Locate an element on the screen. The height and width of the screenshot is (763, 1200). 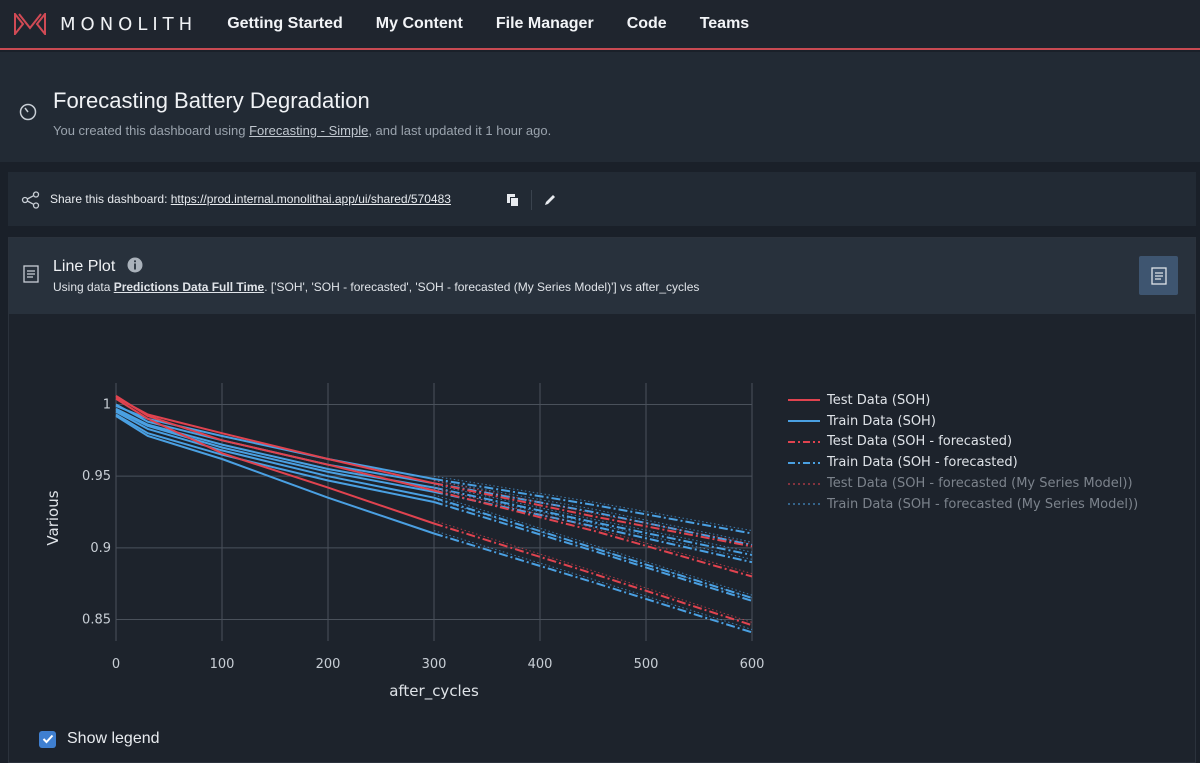
notes-icon is located at coordinates (1158, 275).